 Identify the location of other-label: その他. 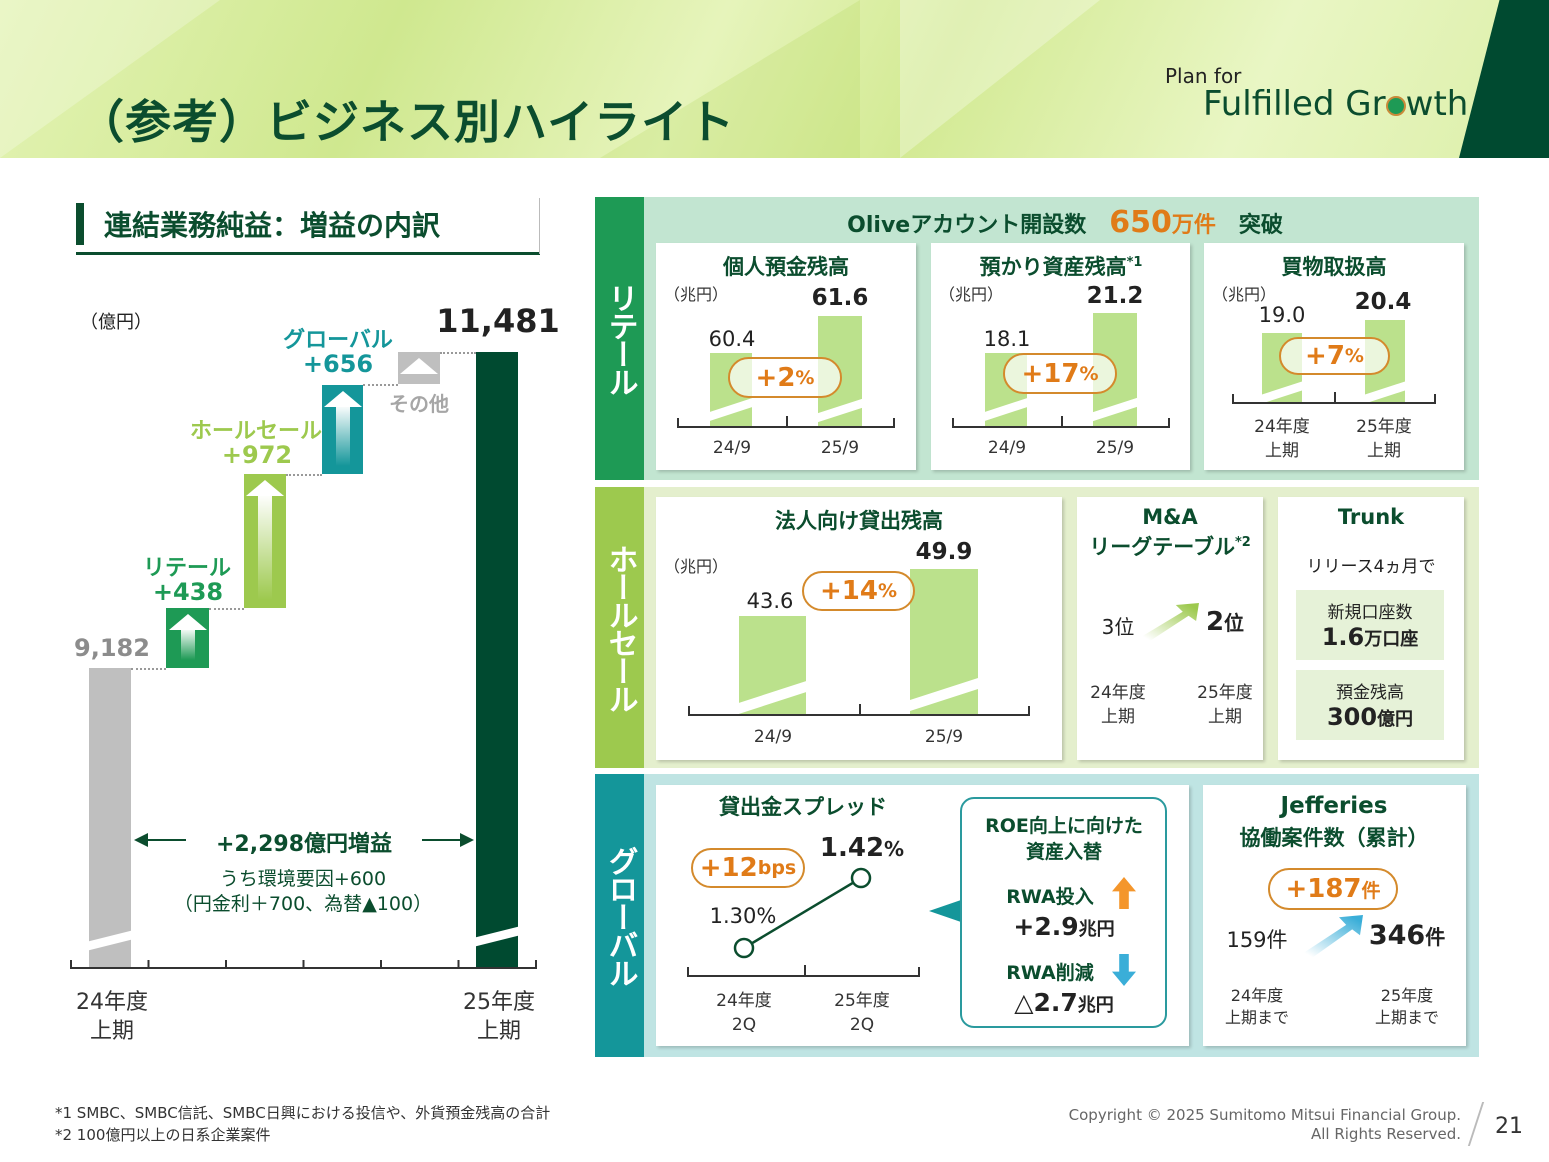
(419, 404).